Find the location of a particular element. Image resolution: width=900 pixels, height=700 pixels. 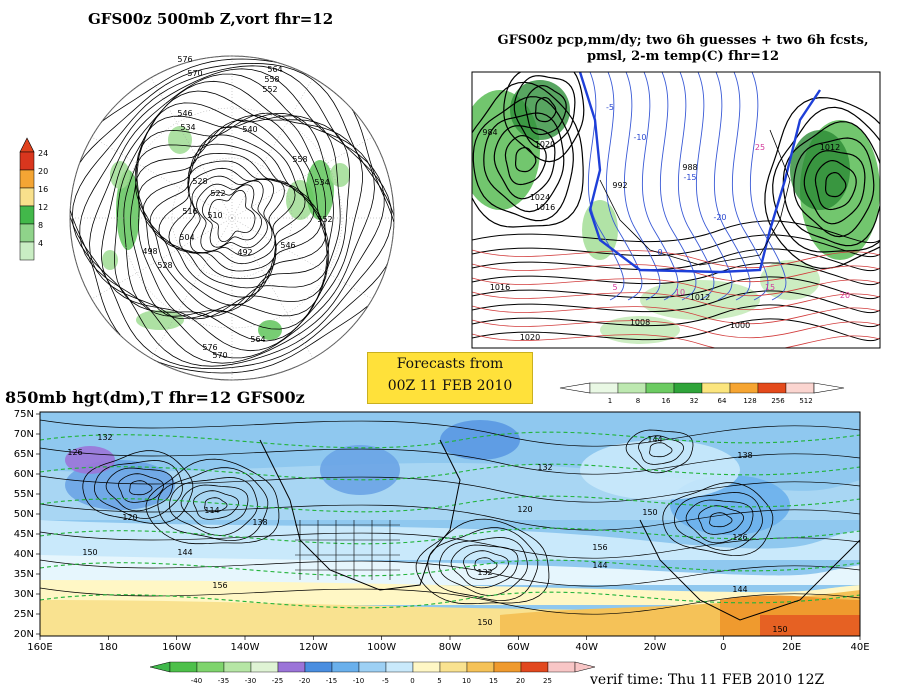

longitude-label: 160E is located at coordinates (39, 647).